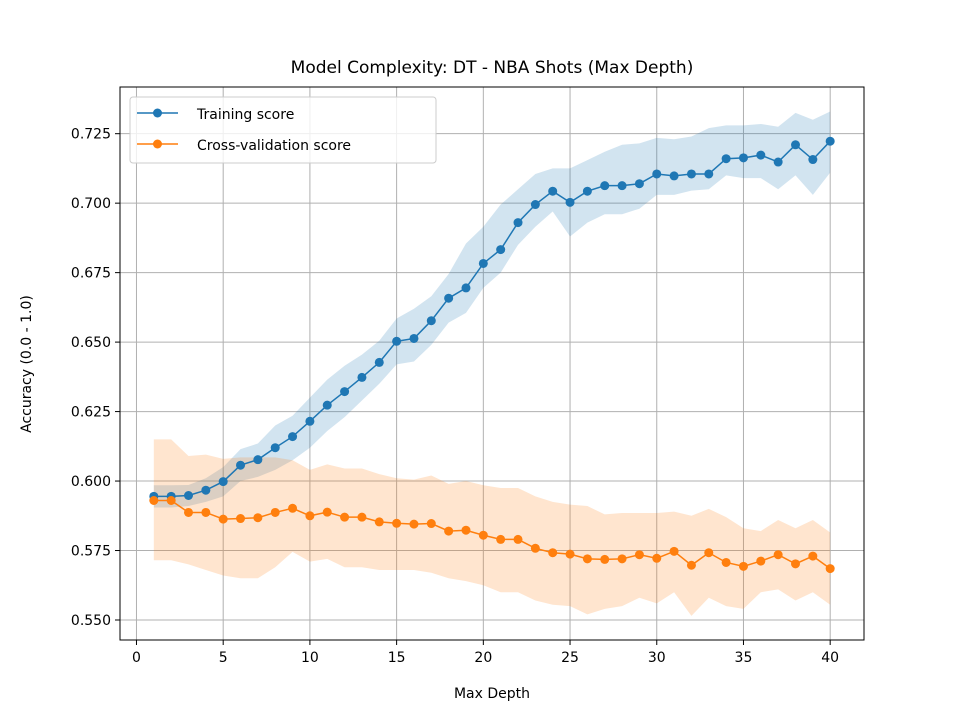  What do you see at coordinates (95, 378) in the screenshot?
I see `y-axis-ticks: 0.550 0.575 0.600 0.625 0.650 0.675 0.700 0.725` at bounding box center [95, 378].